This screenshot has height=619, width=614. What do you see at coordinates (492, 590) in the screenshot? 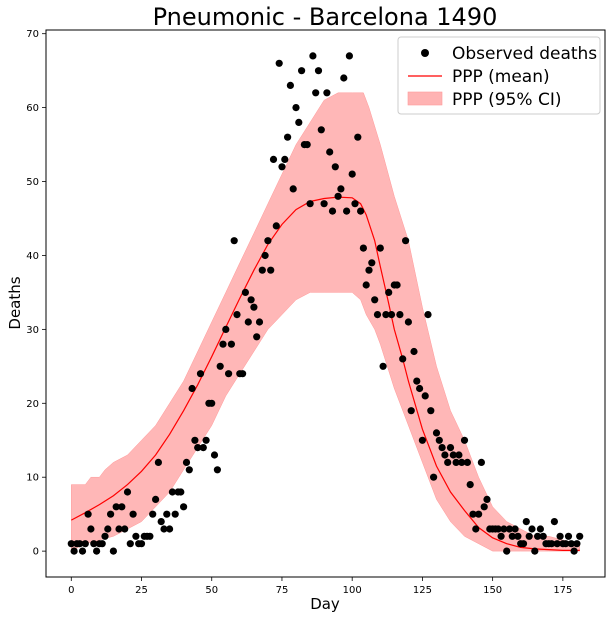
I see `x-tick-label: 150` at bounding box center [492, 590].